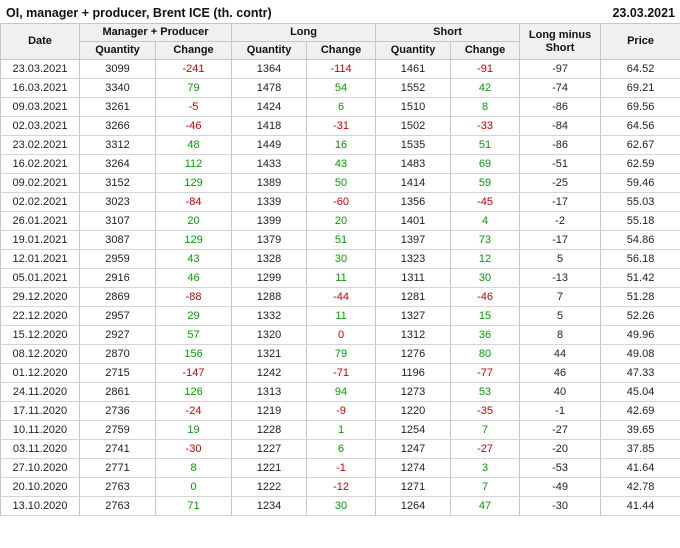 Image resolution: width=680 pixels, height=548 pixels. What do you see at coordinates (269, 373) in the screenshot?
I see `cell-long-q: 1242` at bounding box center [269, 373].